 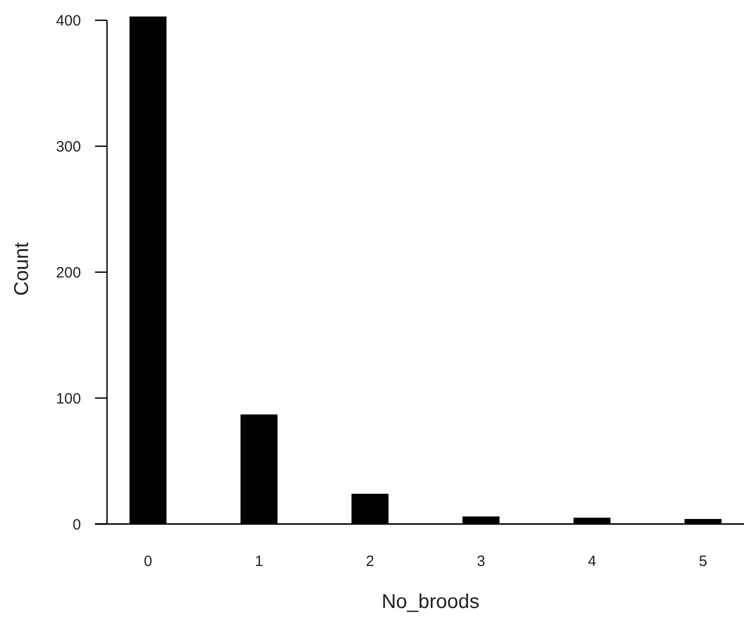 I want to click on x-tick-label: 3, so click(x=481, y=561).